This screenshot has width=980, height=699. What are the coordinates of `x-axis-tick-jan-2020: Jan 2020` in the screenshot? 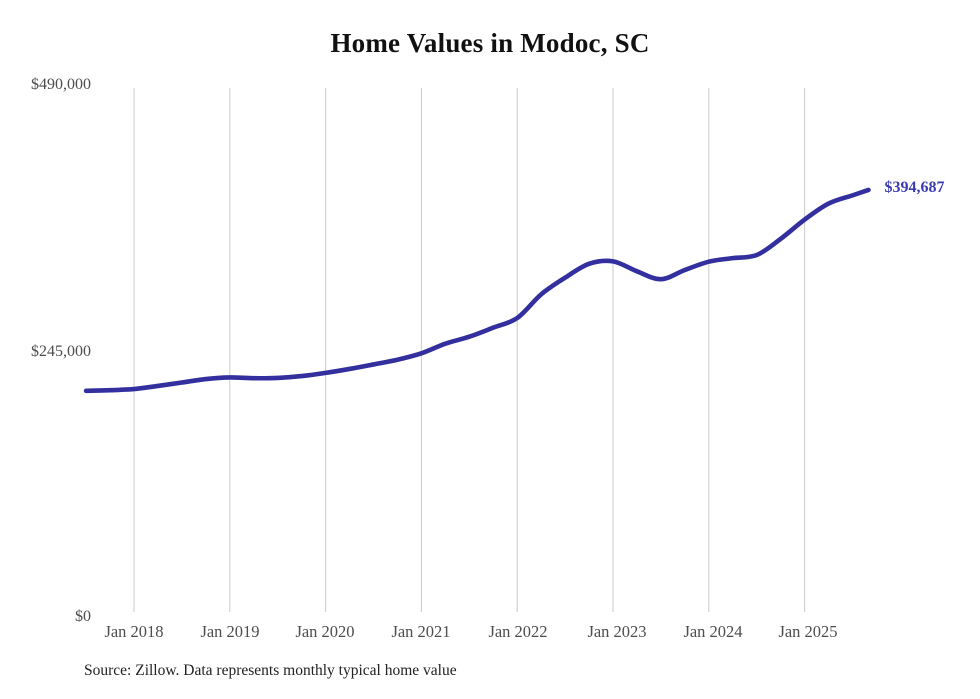 It's located at (325, 631).